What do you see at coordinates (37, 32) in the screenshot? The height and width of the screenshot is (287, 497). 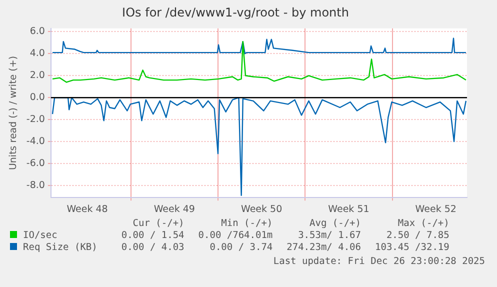 I see `y-tick-label: 6.0` at bounding box center [37, 32].